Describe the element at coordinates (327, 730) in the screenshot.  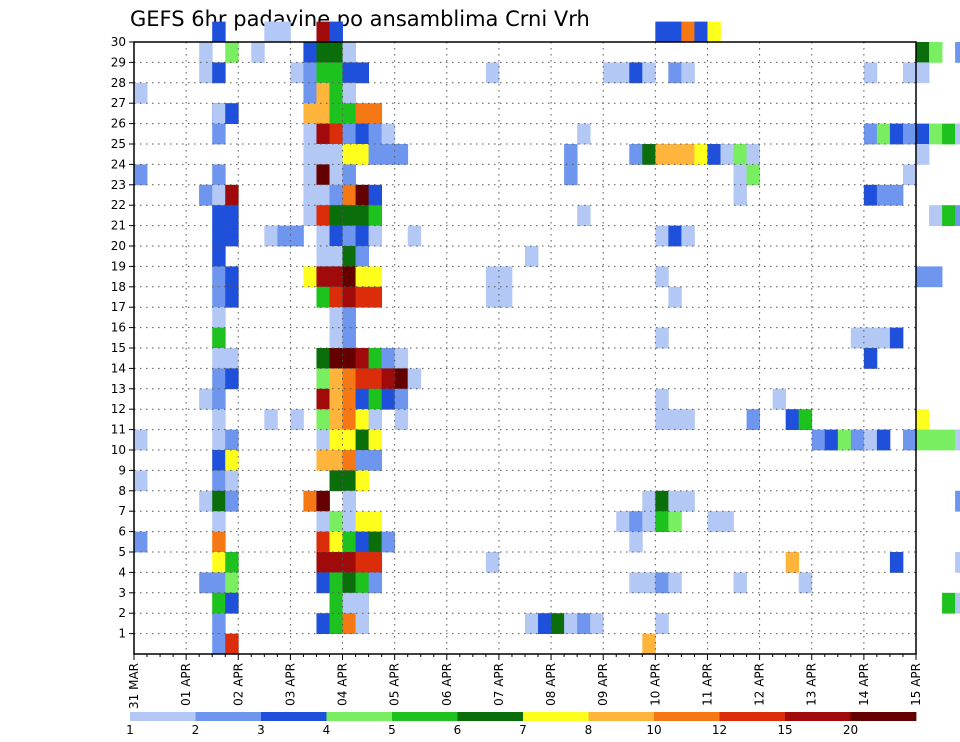
I see `colorbar-label: 4` at that location.